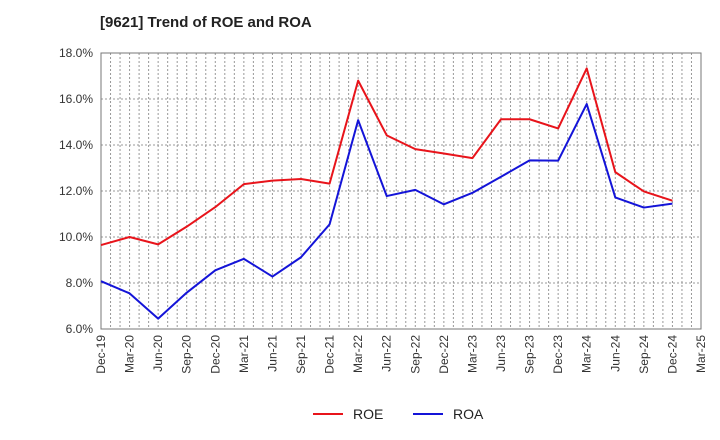  Describe the element at coordinates (206, 22) in the screenshot. I see `chart-title: [9621] Trend of ROE and ROA` at that location.